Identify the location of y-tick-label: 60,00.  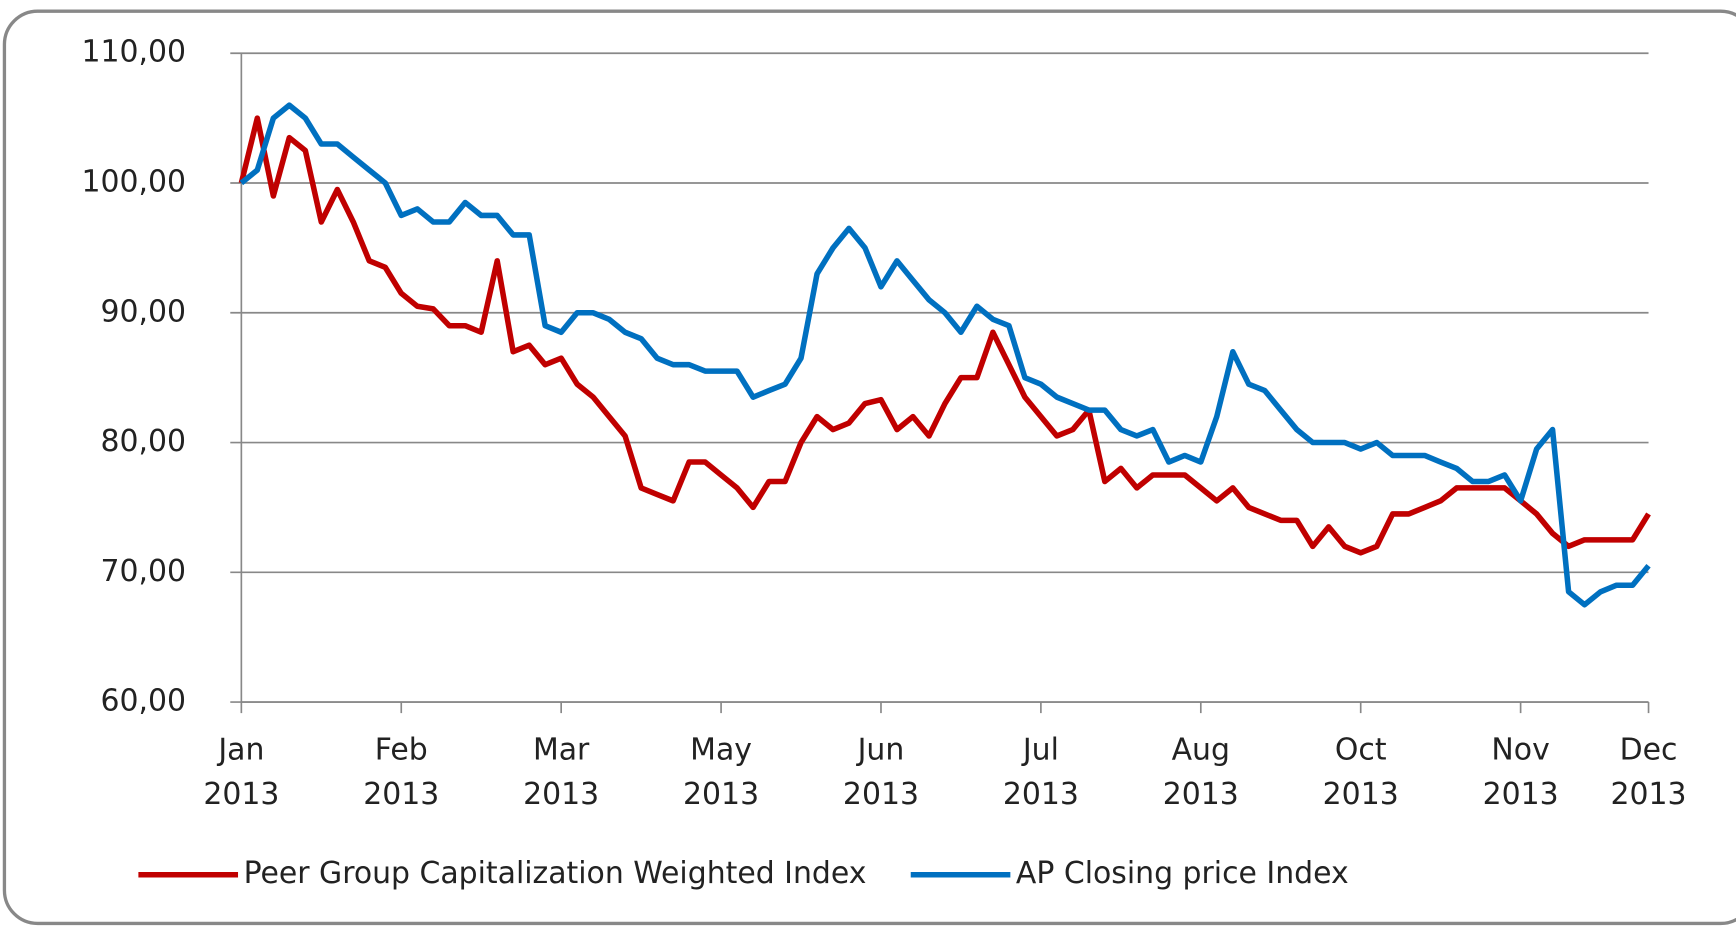
(143, 701).